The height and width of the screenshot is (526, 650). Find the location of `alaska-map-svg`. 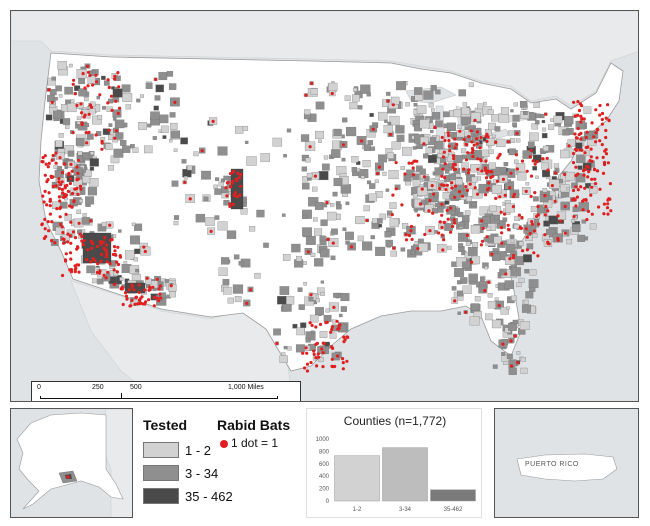

alaska-map-svg is located at coordinates (74, 463).